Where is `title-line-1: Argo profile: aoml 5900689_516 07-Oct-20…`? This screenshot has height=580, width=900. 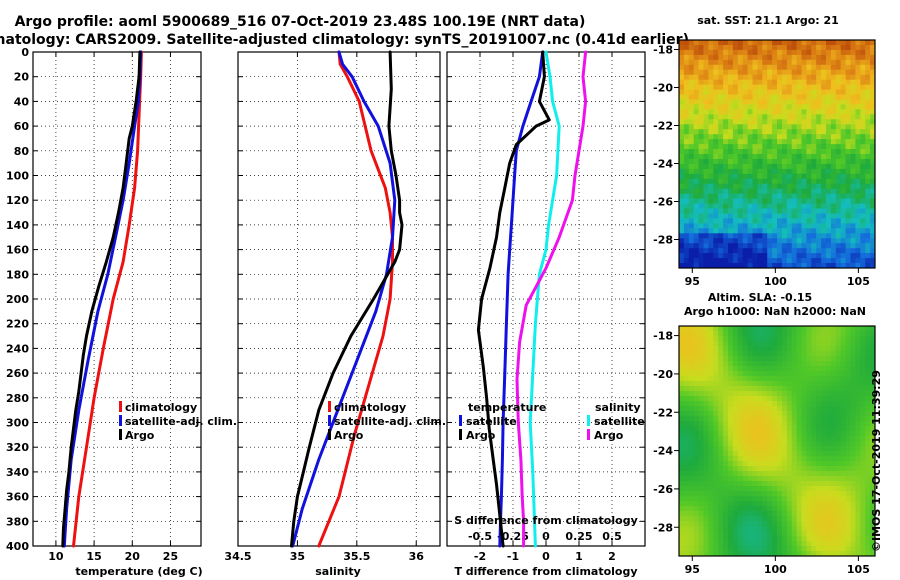 title-line-1: Argo profile: aoml 5900689_516 07-Oct-20… is located at coordinates (300, 22).